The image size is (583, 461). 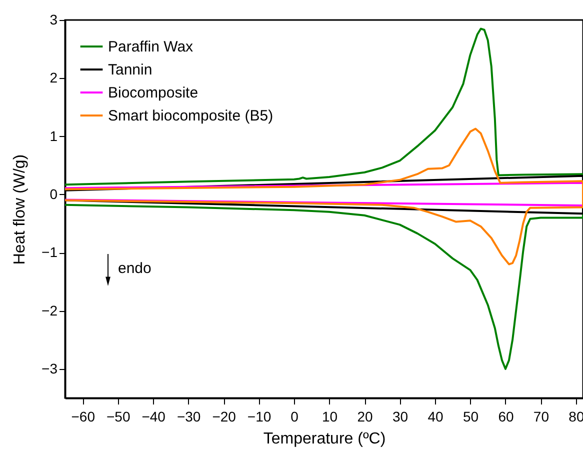 What do you see at coordinates (259, 416) in the screenshot?
I see `x-tick-label: −10` at bounding box center [259, 416].